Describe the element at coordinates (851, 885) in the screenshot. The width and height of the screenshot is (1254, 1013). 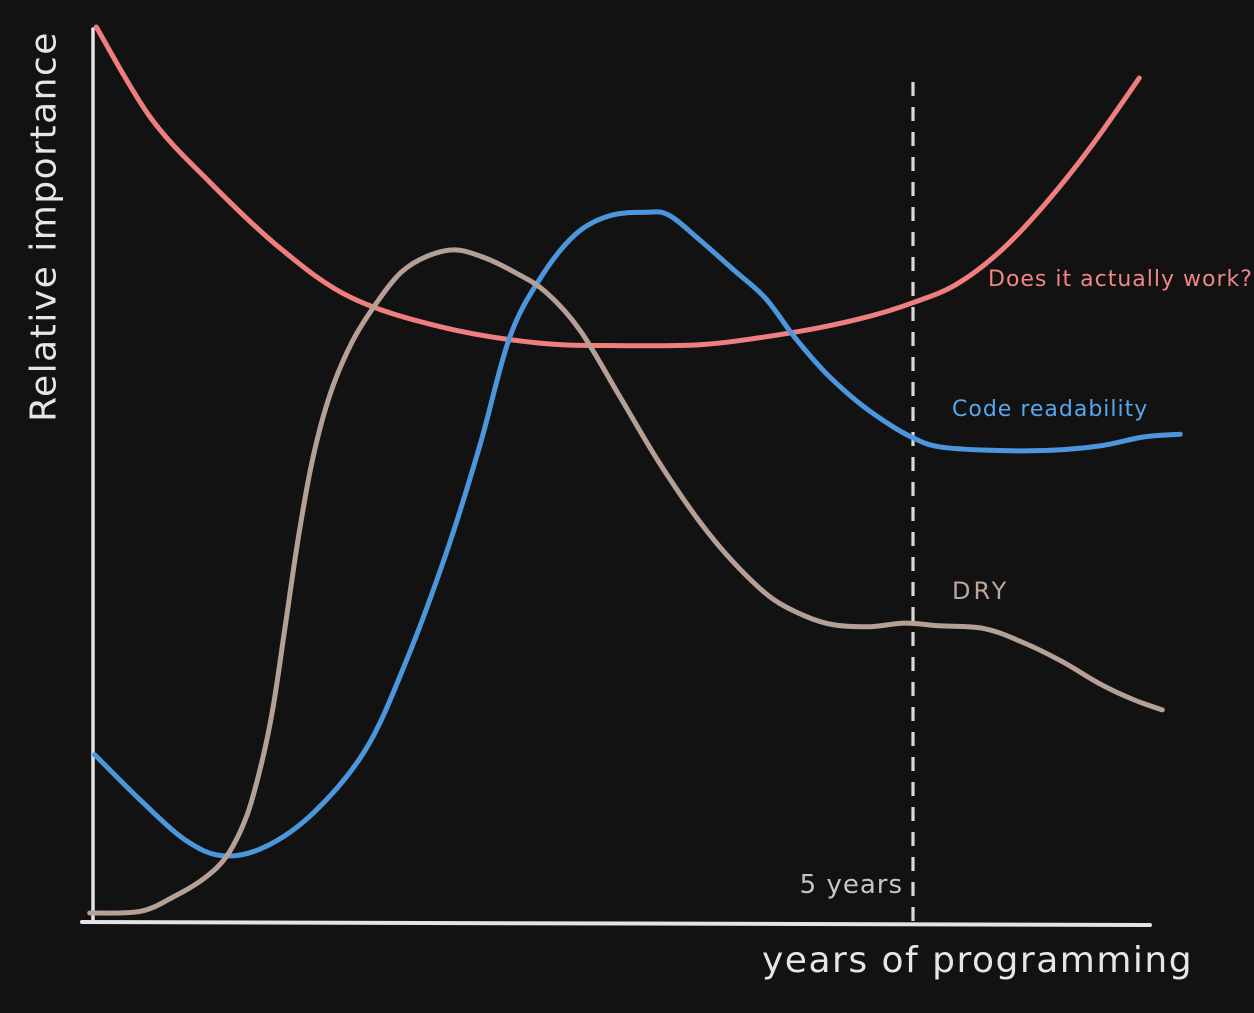
I see `five-years-marker-label: 5 years` at that location.